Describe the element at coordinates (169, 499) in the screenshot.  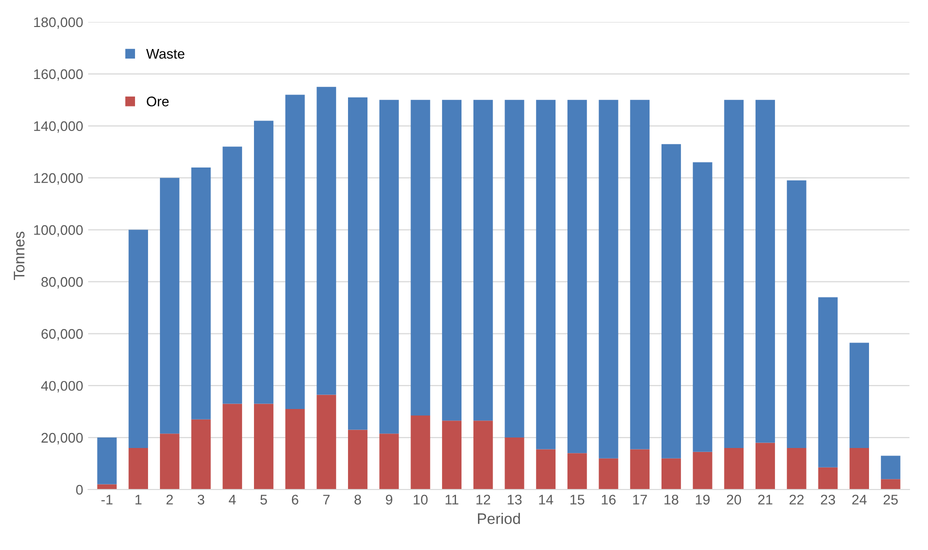
I see `x-tick-label: 2` at that location.